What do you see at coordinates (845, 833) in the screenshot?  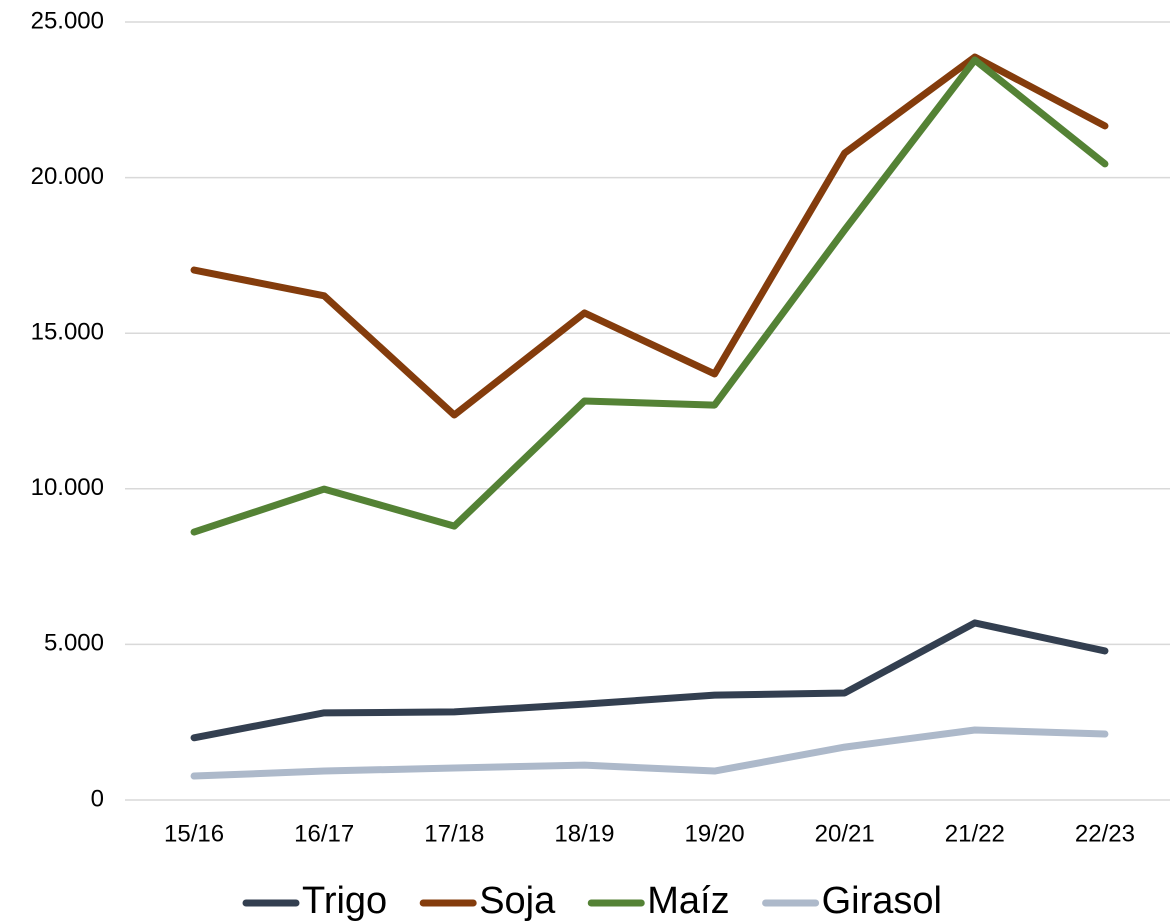 I see `x-tick-label: 20/21` at bounding box center [845, 833].